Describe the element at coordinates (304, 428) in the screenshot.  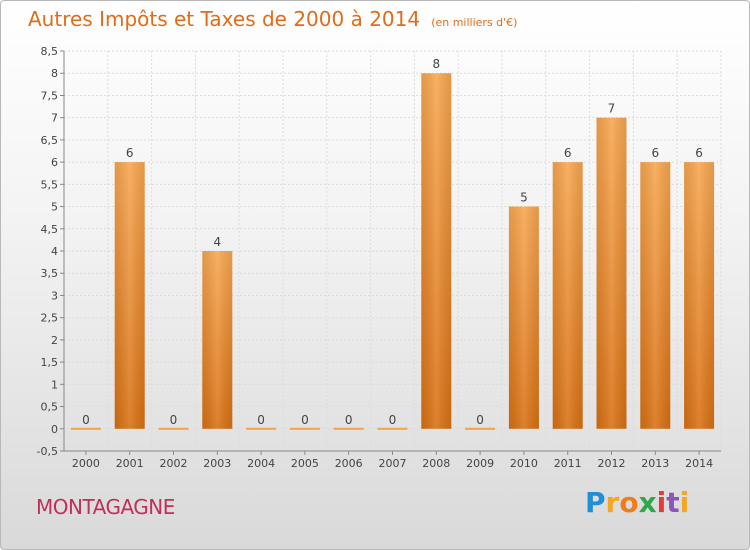
I see `bar-2005` at that location.